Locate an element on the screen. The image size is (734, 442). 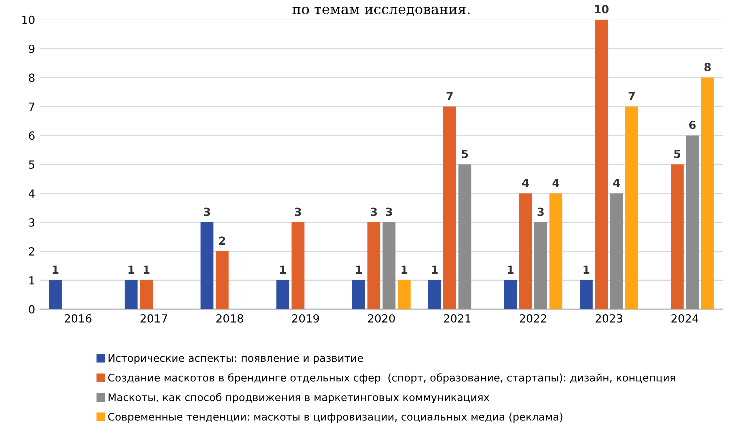
y-tick-label: 0 is located at coordinates (32, 309).